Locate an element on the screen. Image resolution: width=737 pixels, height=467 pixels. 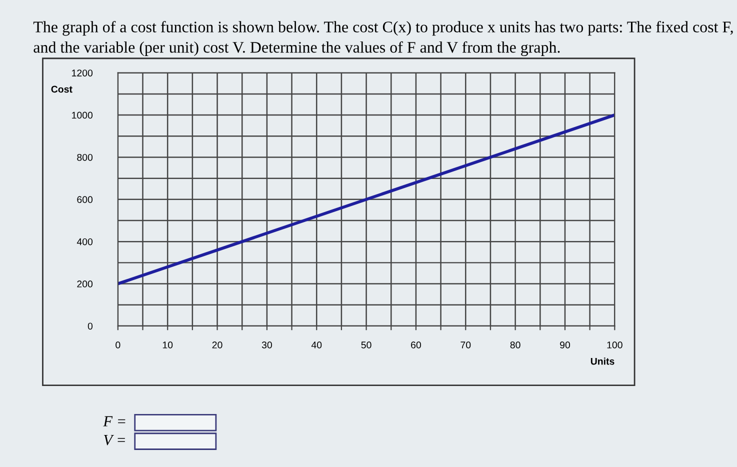
x-tick-label: 20 is located at coordinates (217, 345).